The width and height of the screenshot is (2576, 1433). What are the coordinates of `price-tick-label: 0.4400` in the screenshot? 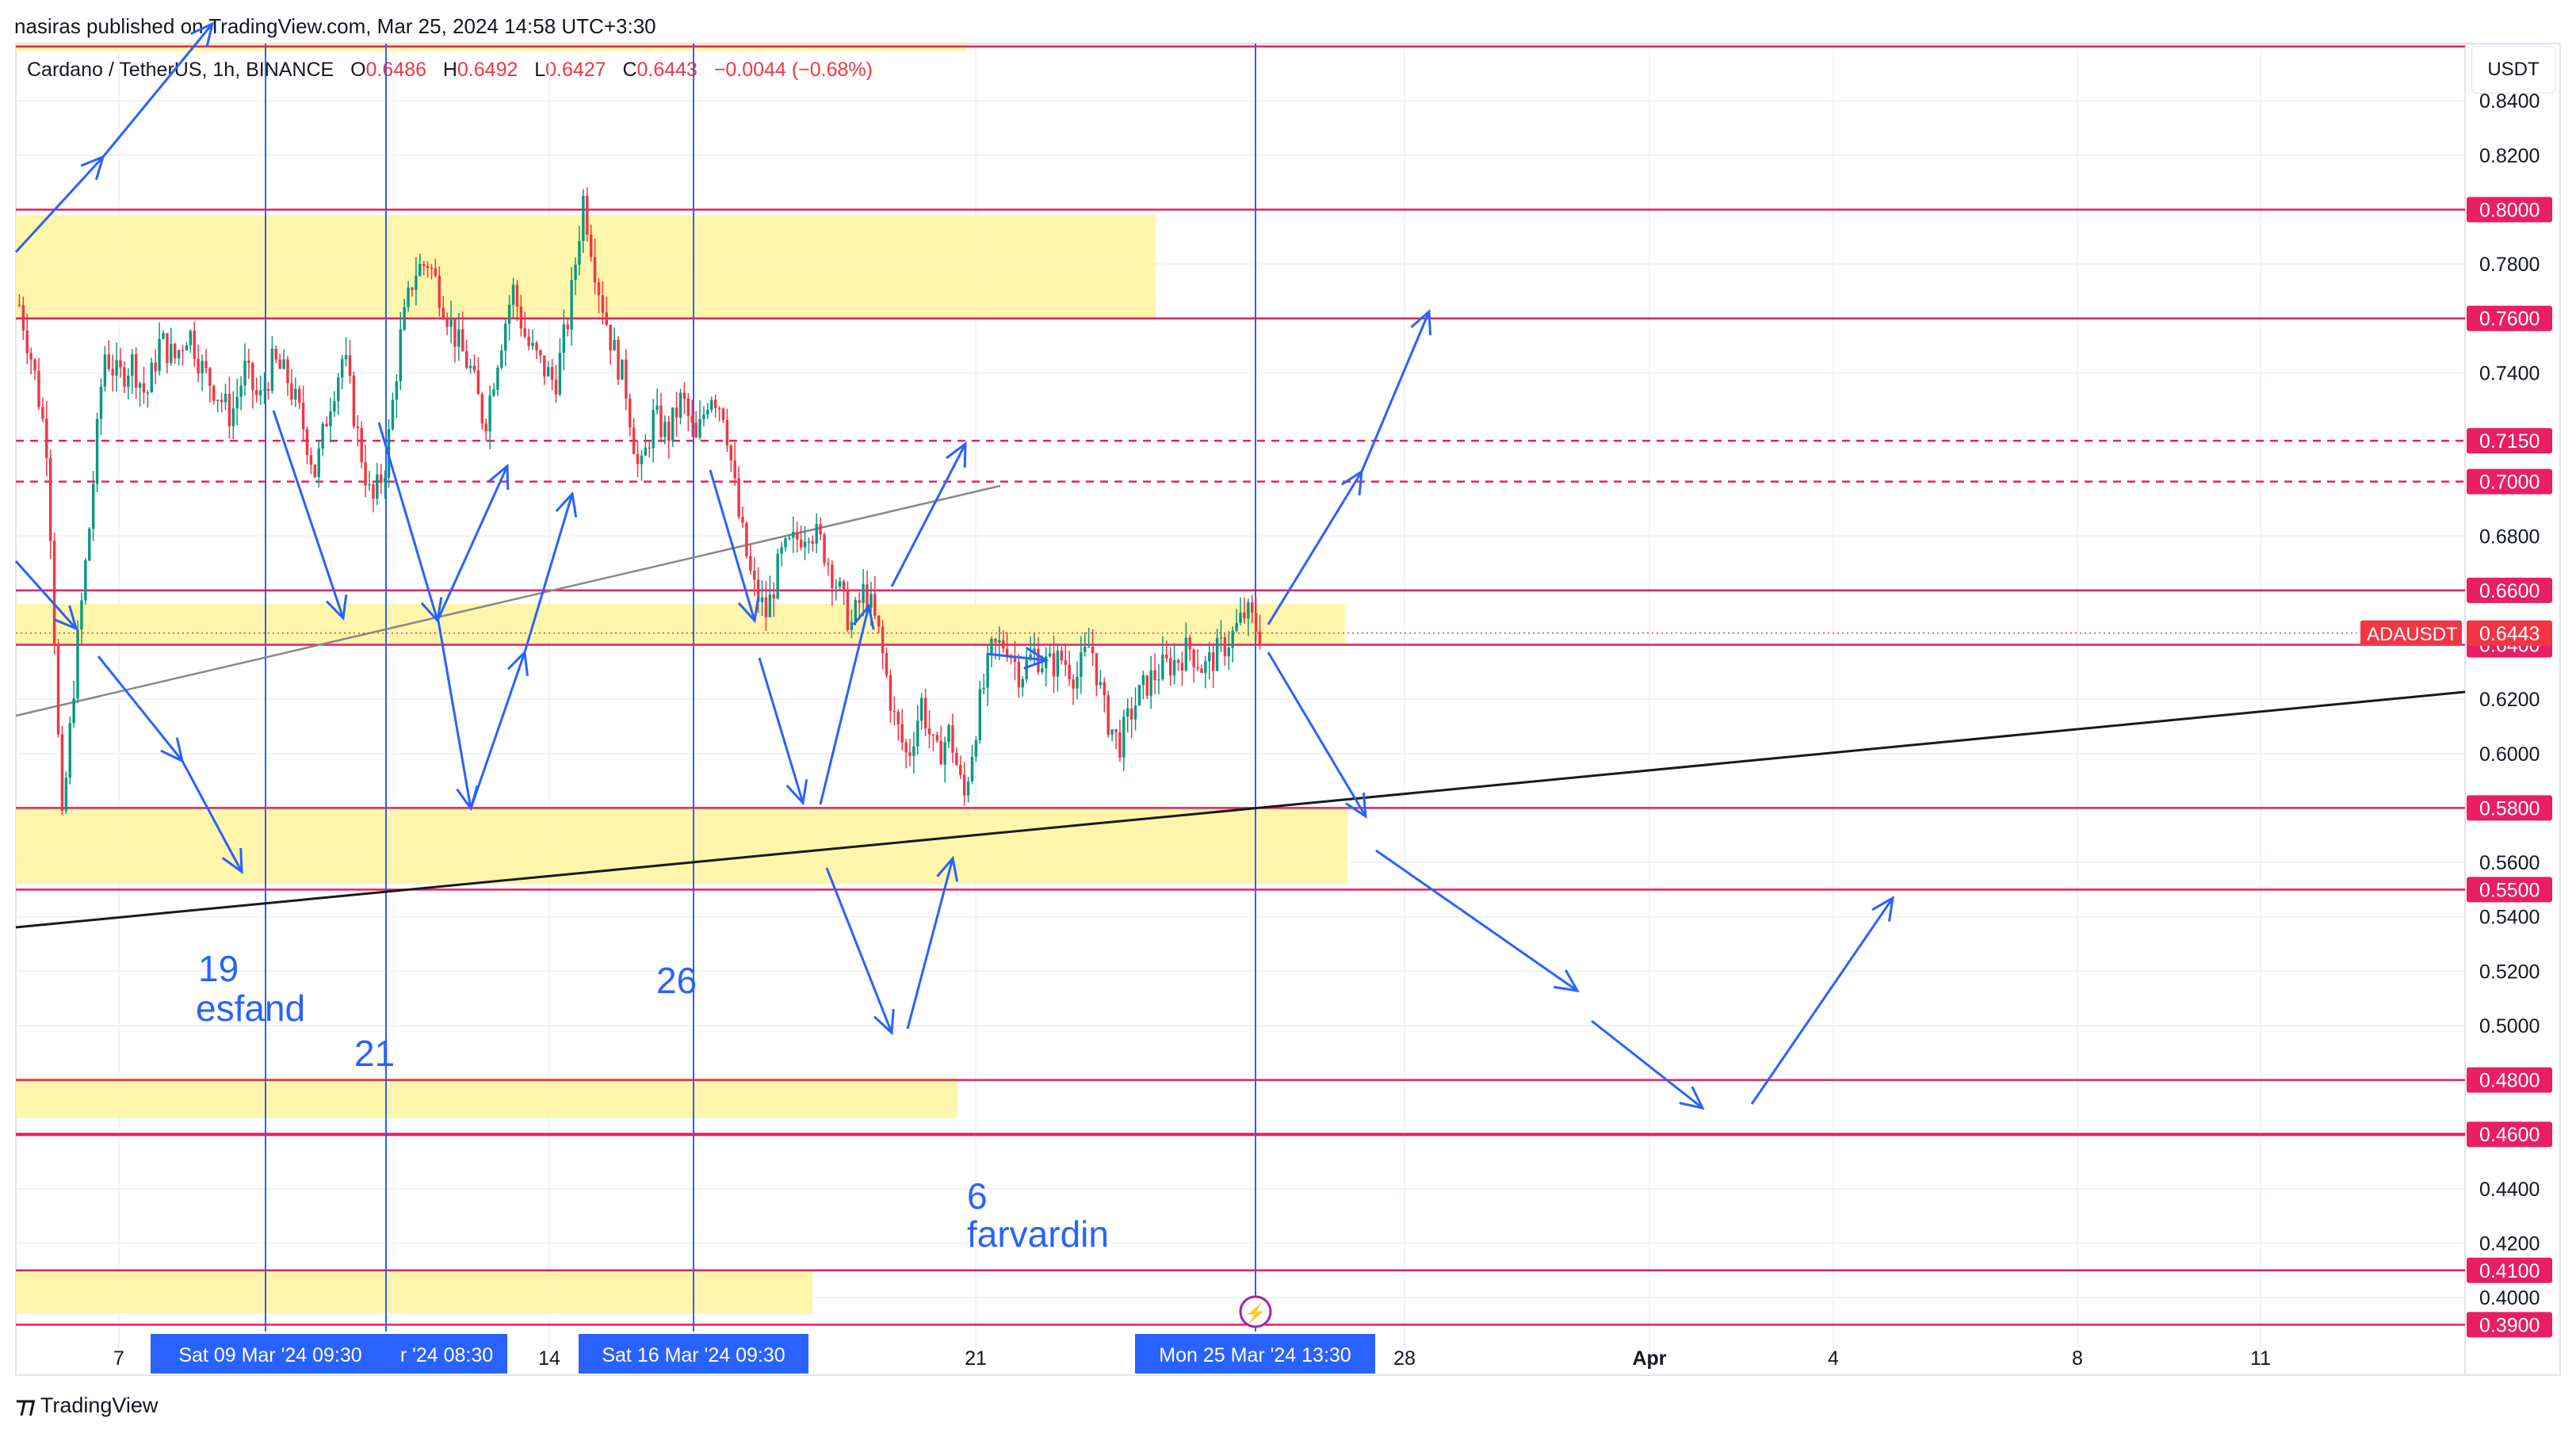 It's located at (2509, 1190).